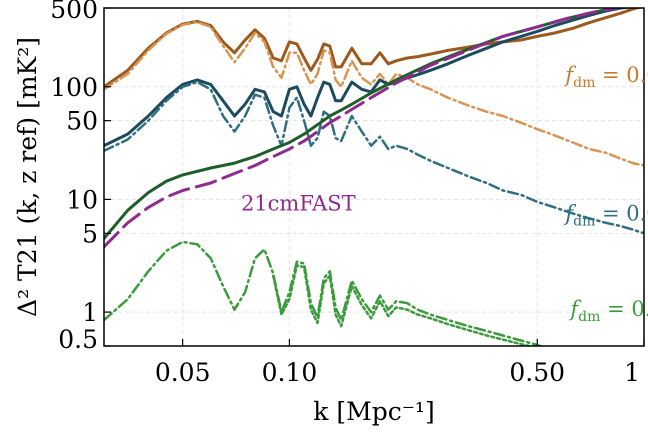 The height and width of the screenshot is (433, 648). I want to click on annotation-label003: fdm = 0.03, so click(605, 77).